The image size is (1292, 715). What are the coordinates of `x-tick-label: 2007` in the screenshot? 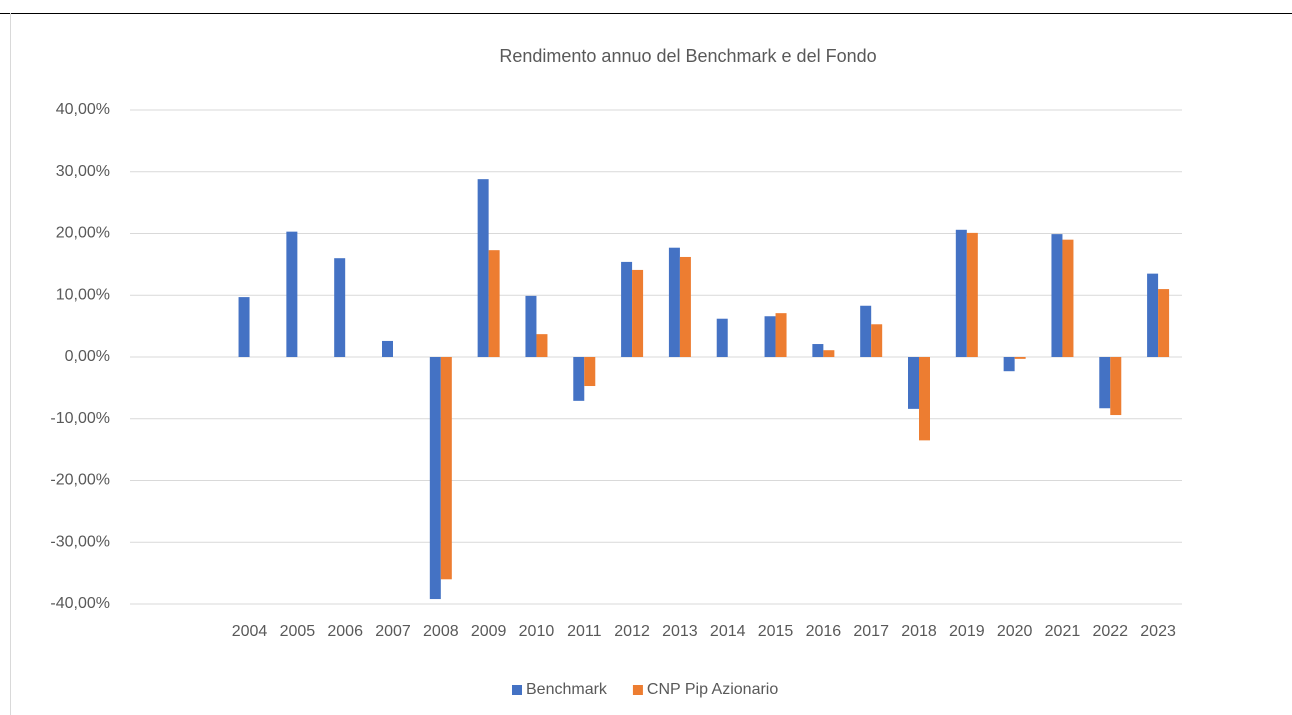 It's located at (393, 631).